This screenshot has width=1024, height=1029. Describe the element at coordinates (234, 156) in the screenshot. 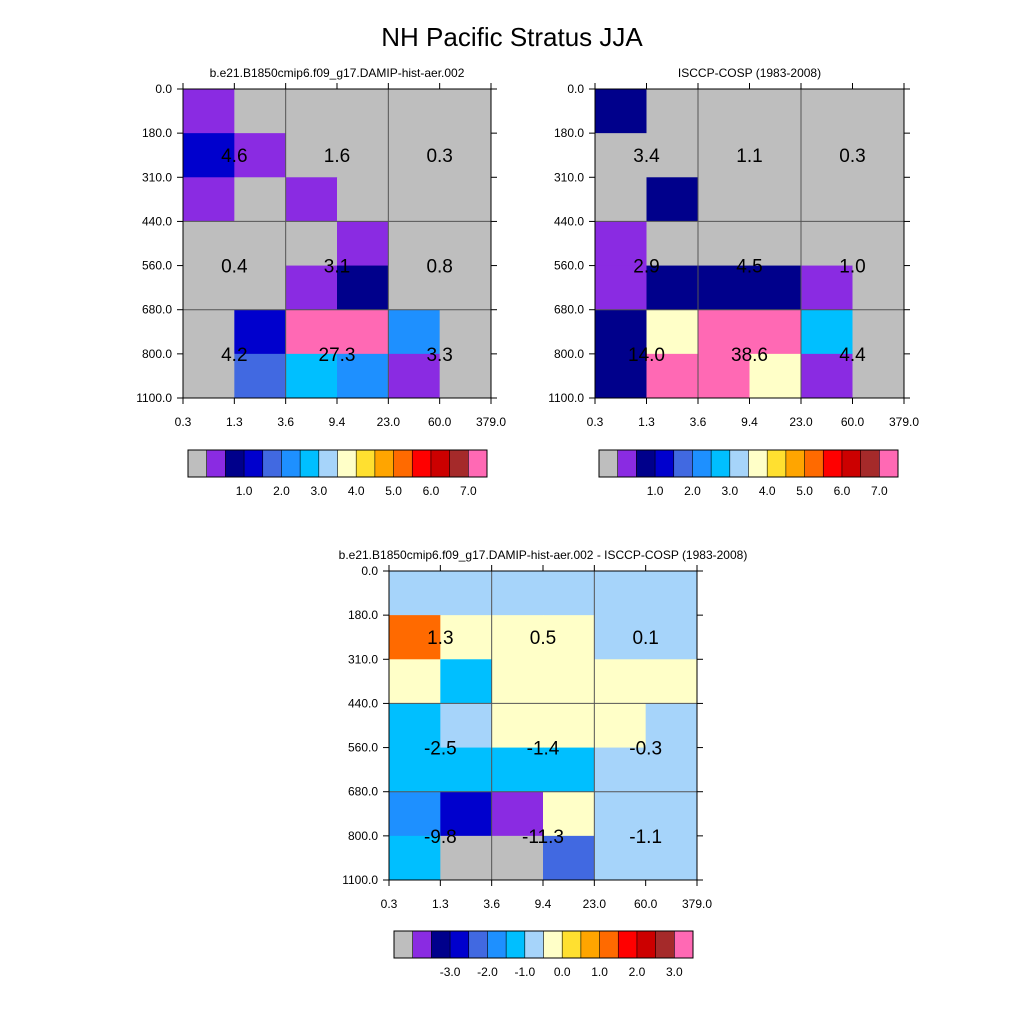

I see `box-value-label: 4.6` at that location.